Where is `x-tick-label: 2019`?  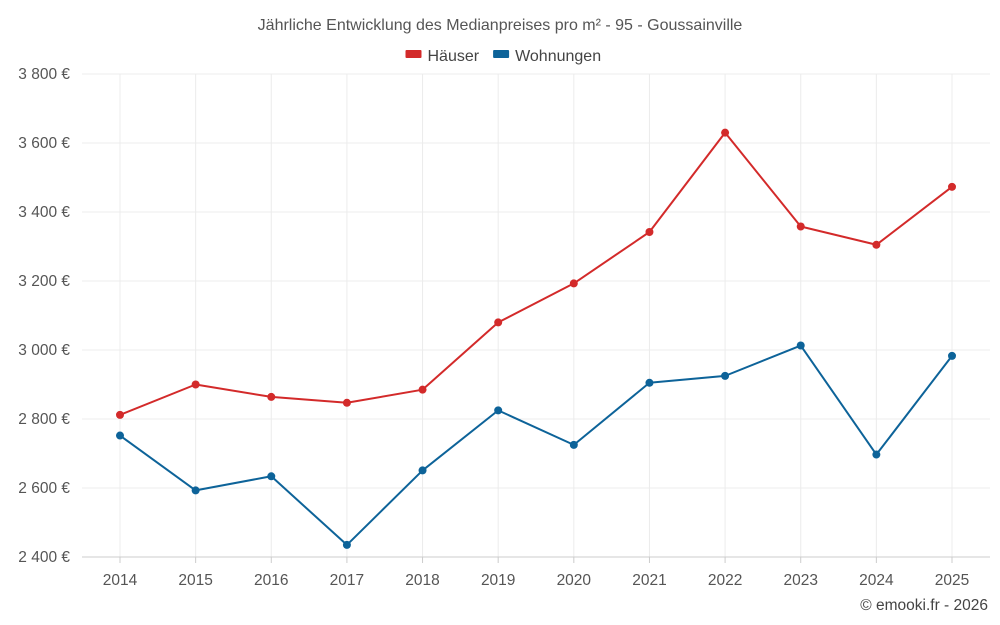
x-tick-label: 2019 is located at coordinates (498, 580).